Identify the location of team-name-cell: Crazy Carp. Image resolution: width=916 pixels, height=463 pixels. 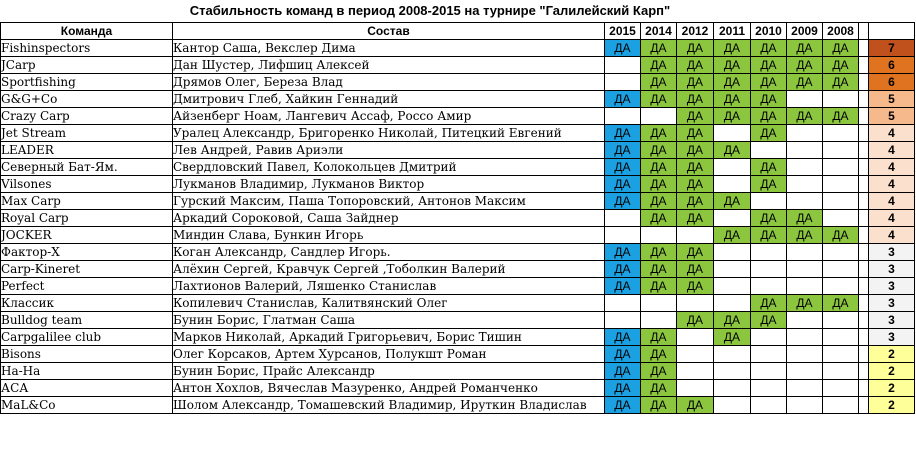
(86, 116).